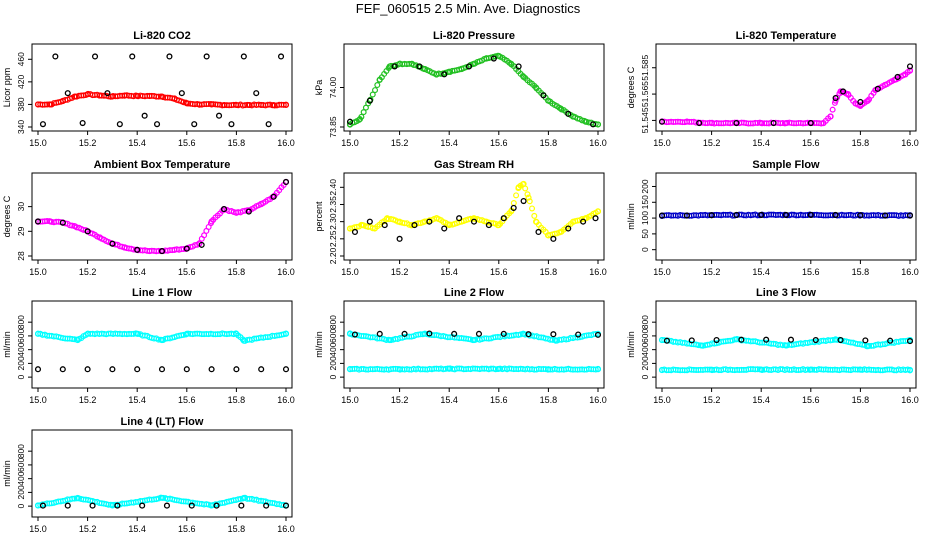 This screenshot has width=936, height=540. I want to click on series-yellow, so click(474, 209).